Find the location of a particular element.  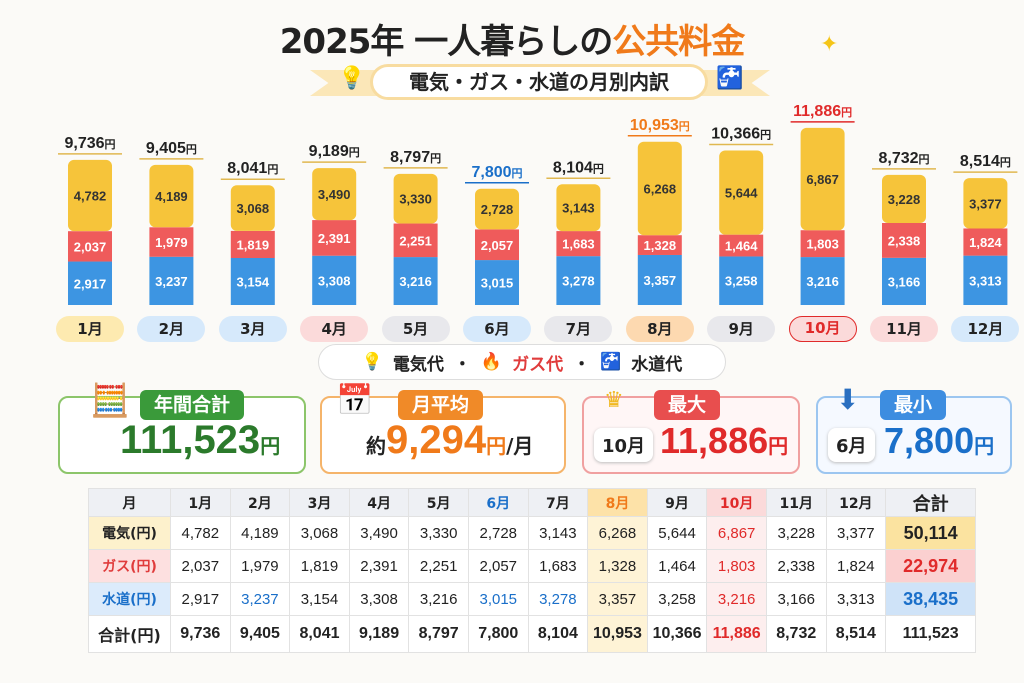

table-cell: 2,338 is located at coordinates (796, 566).